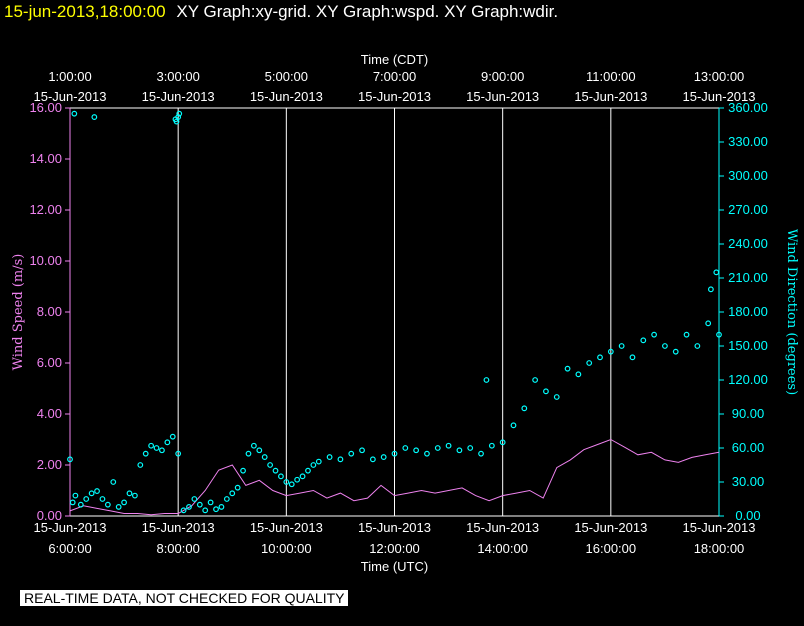 The height and width of the screenshot is (626, 804). Describe the element at coordinates (748, 311) in the screenshot. I see `y-right-tick-label: 180.00` at that location.